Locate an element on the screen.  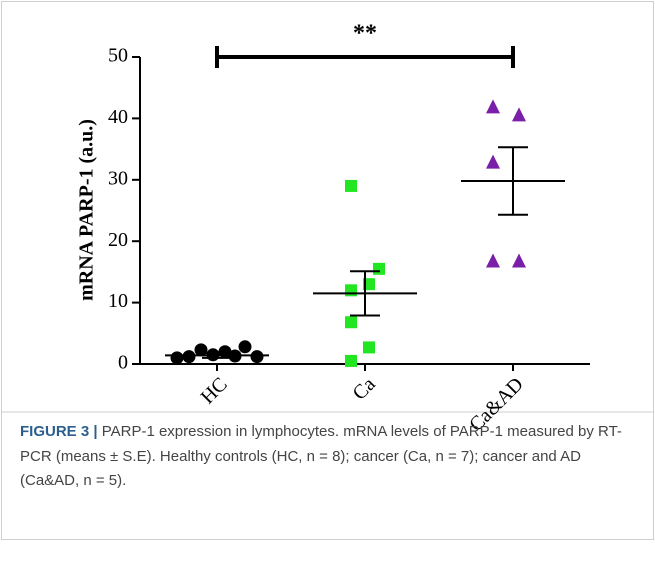
y-tick-label: 20 is located at coordinates (118, 240).